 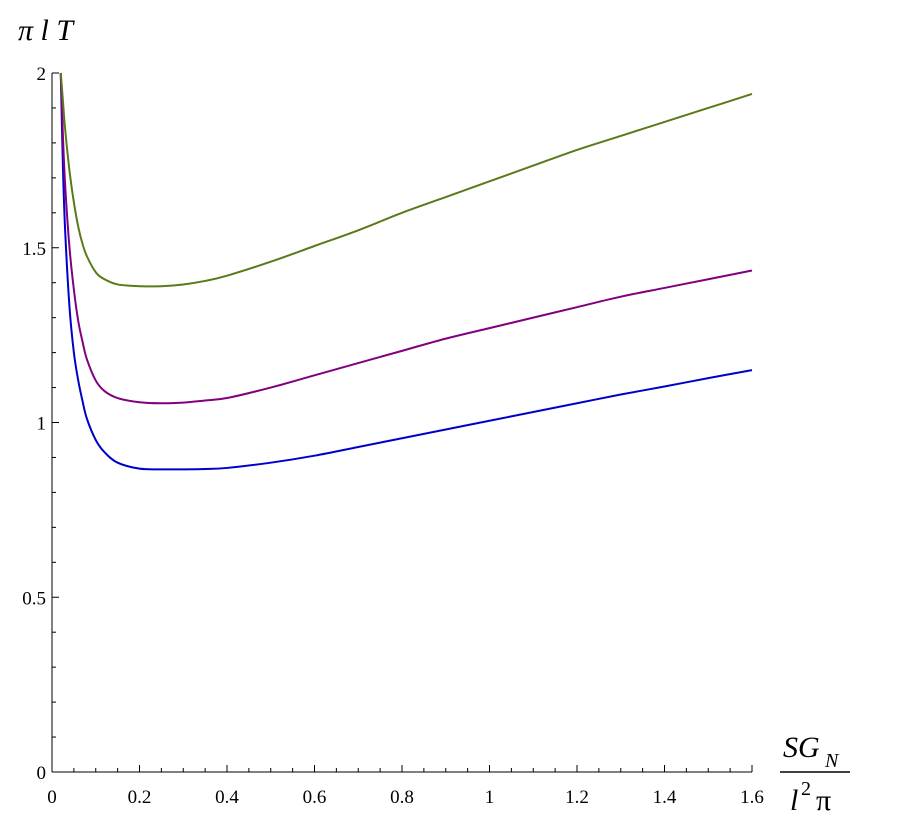 I want to click on x-axis-title-numerator-sub: N, so click(x=832, y=761).